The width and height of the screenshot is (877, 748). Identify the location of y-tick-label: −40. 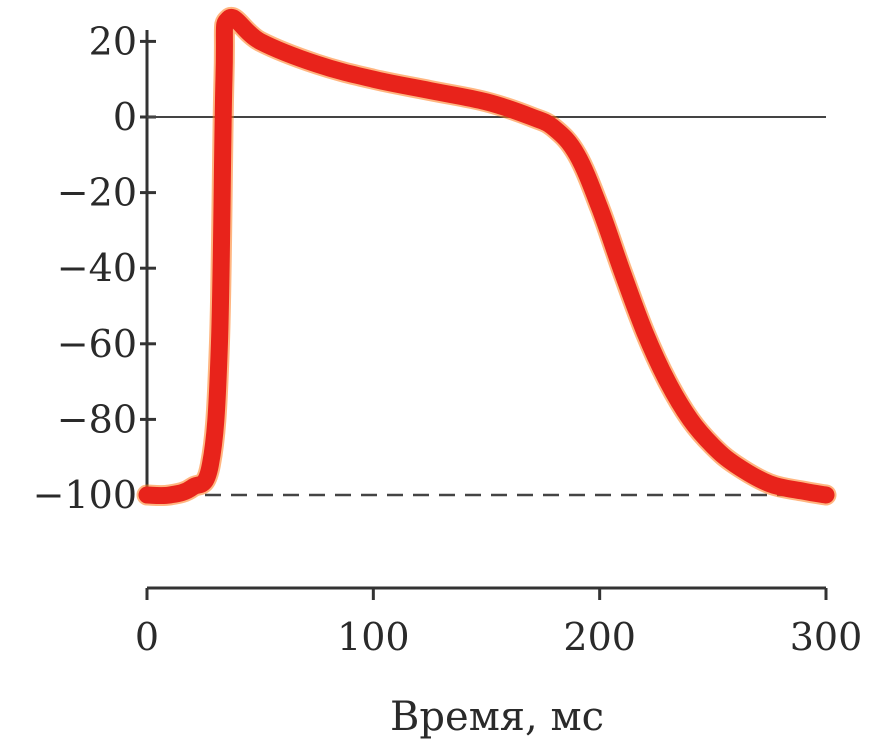
(97, 268).